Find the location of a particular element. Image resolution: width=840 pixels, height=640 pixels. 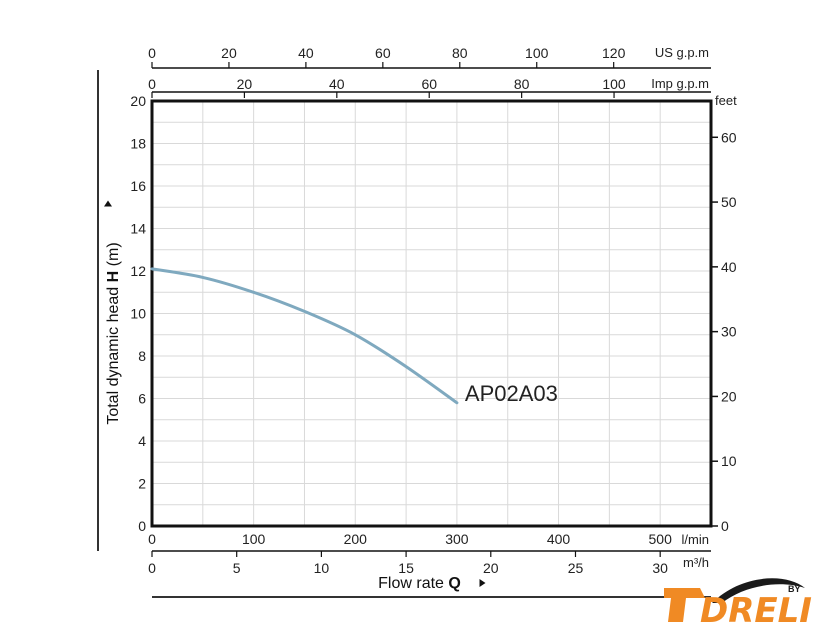

right-tick-label: 20 is located at coordinates (729, 396).